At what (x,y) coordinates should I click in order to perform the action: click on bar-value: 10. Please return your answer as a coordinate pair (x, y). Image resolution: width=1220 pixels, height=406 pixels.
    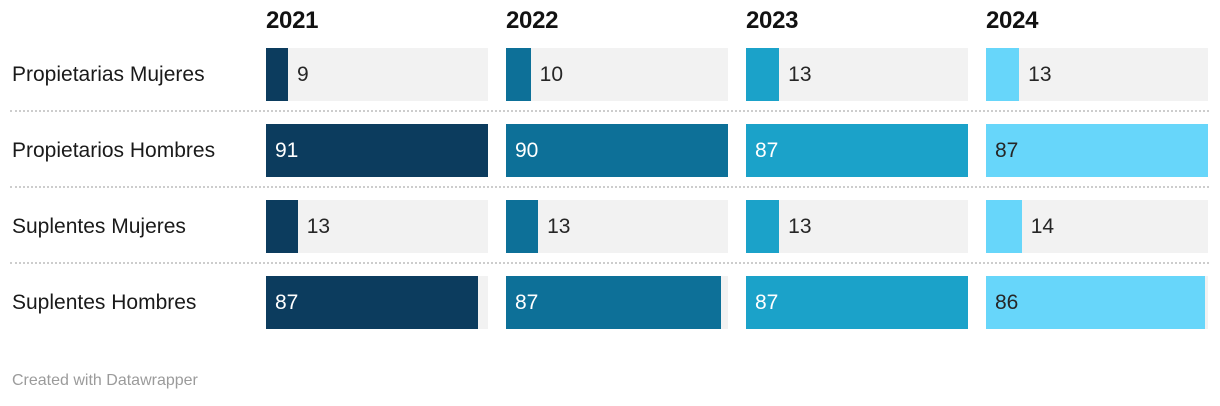
    Looking at the image, I should click on (551, 74).